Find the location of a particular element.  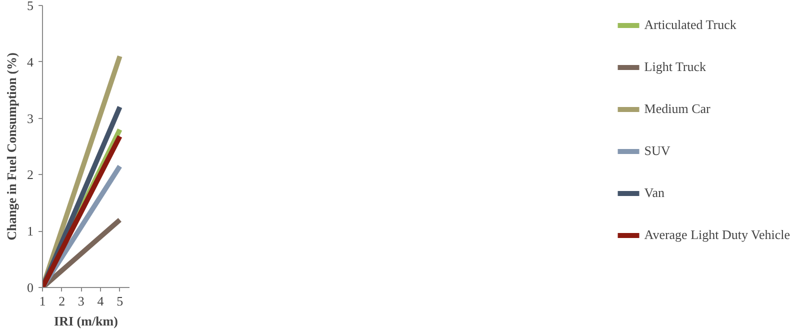

x-axis-title: IRI (m/km) is located at coordinates (86, 321).